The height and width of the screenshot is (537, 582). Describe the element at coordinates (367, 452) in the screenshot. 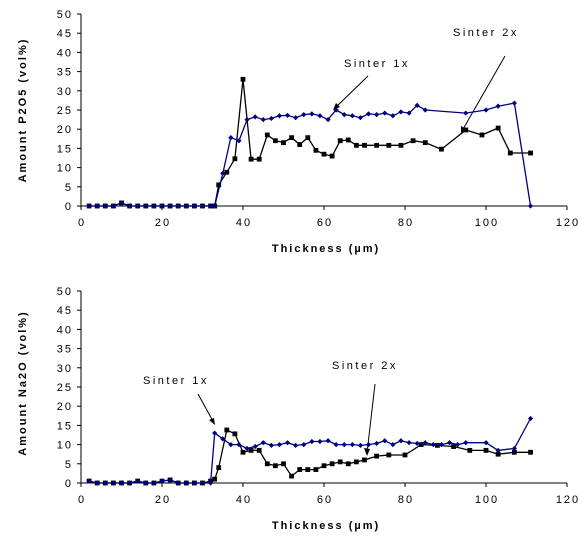

I see `annotation-arrowhead-sinter-2x-na2o` at that location.